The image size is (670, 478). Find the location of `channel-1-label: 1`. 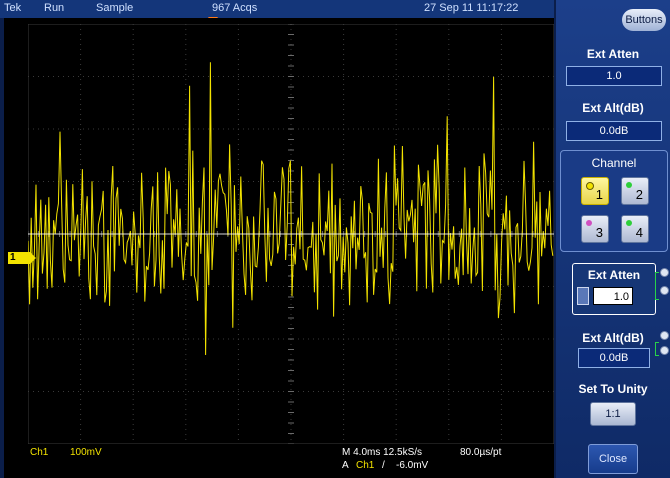

channel-1-label: 1 is located at coordinates (599, 194).